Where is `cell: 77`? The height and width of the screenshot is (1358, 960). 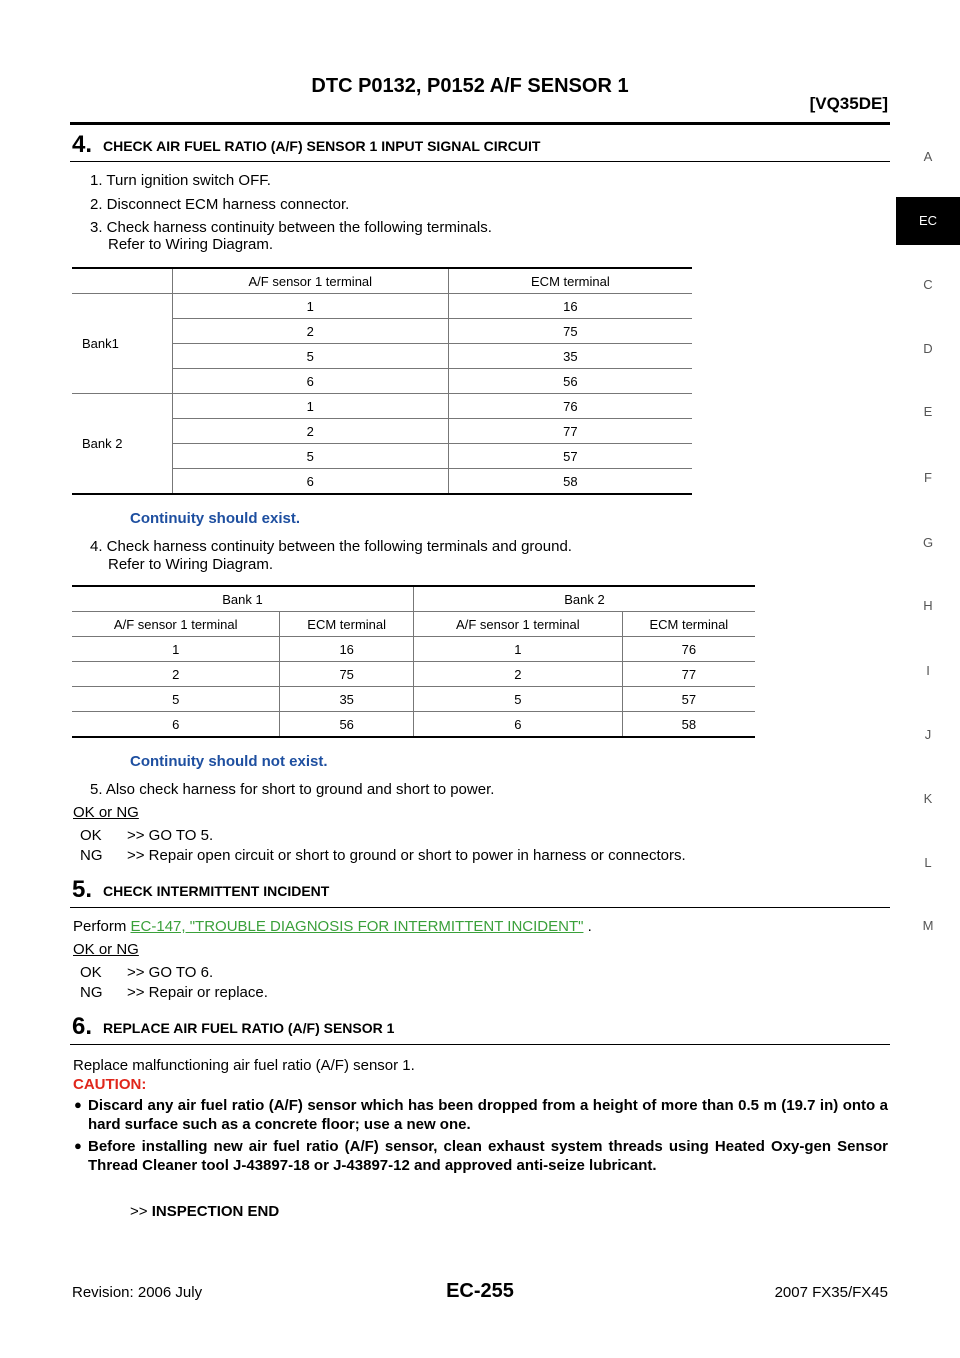 cell: 77 is located at coordinates (688, 674).